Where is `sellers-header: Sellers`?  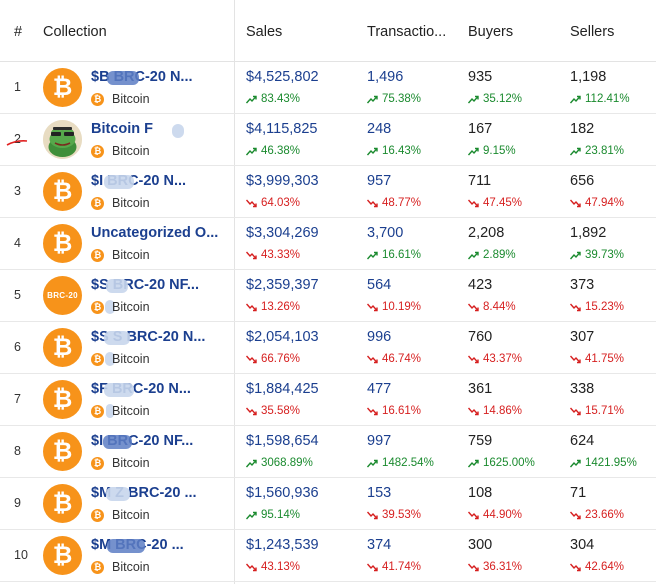
sellers-header: Sellers is located at coordinates (592, 32).